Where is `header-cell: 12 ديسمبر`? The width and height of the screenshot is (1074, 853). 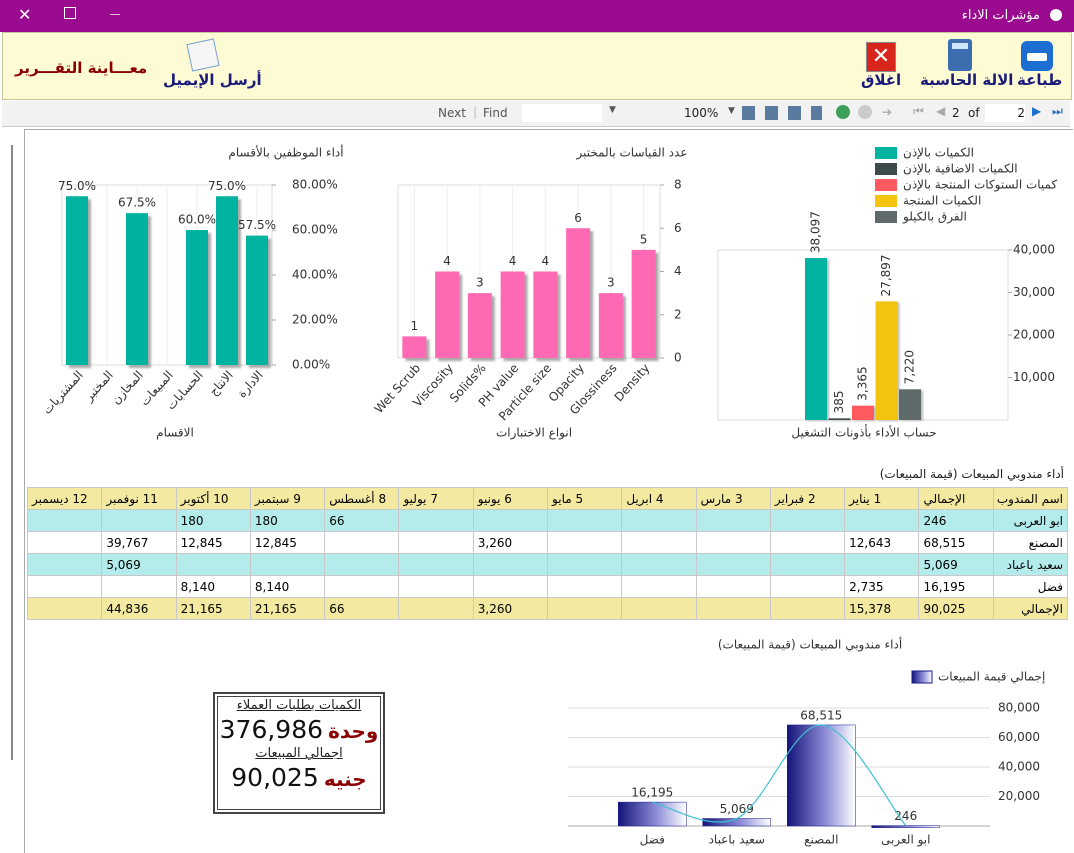 header-cell: 12 ديسمبر is located at coordinates (64, 498).